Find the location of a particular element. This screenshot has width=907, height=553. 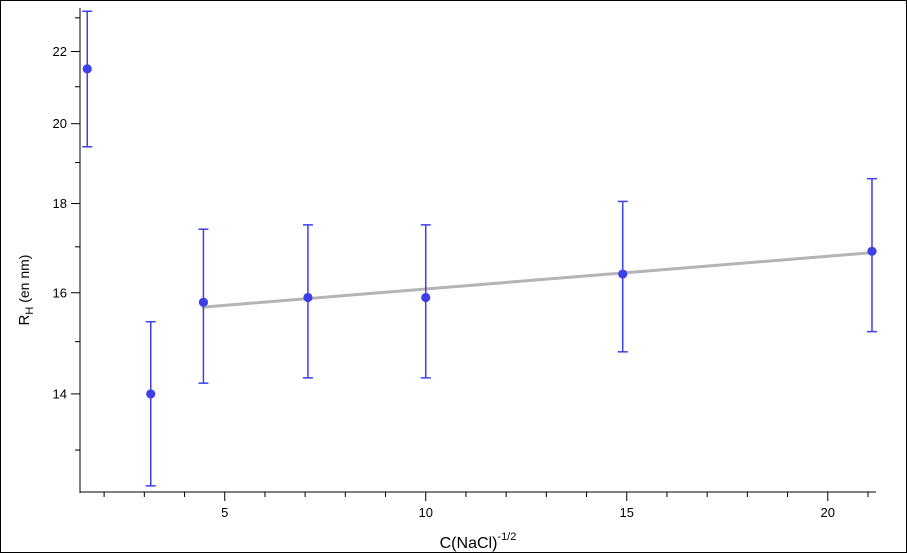

x-tick-label: 10 is located at coordinates (426, 512).